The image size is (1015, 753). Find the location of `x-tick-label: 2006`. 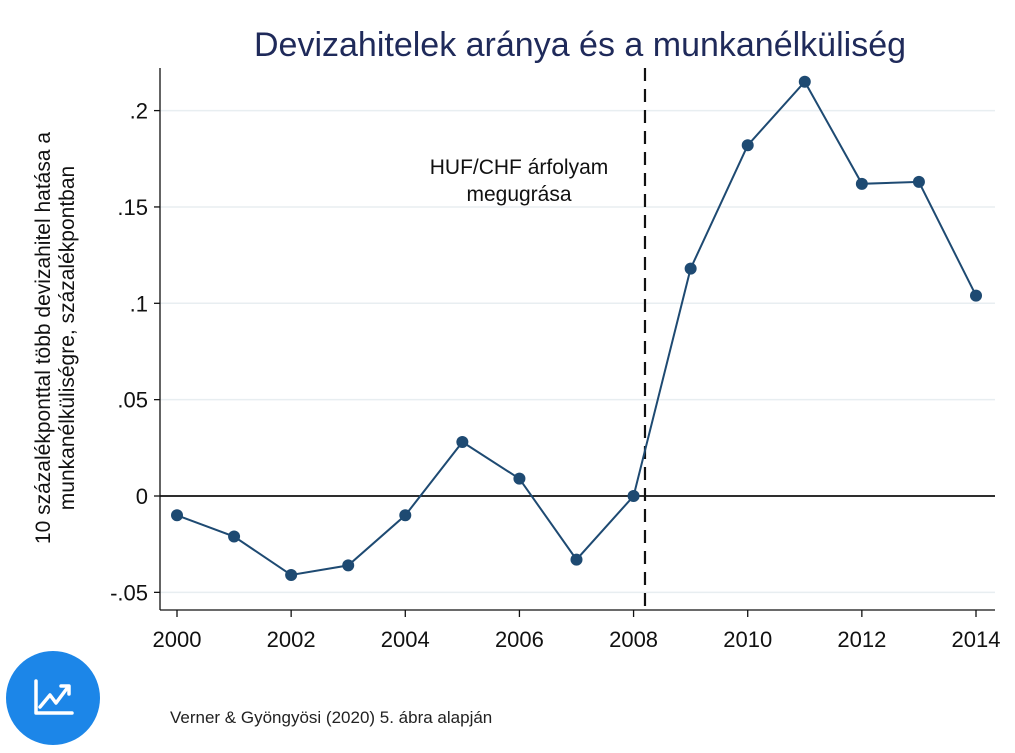

x-tick-label: 2006 is located at coordinates (519, 639).